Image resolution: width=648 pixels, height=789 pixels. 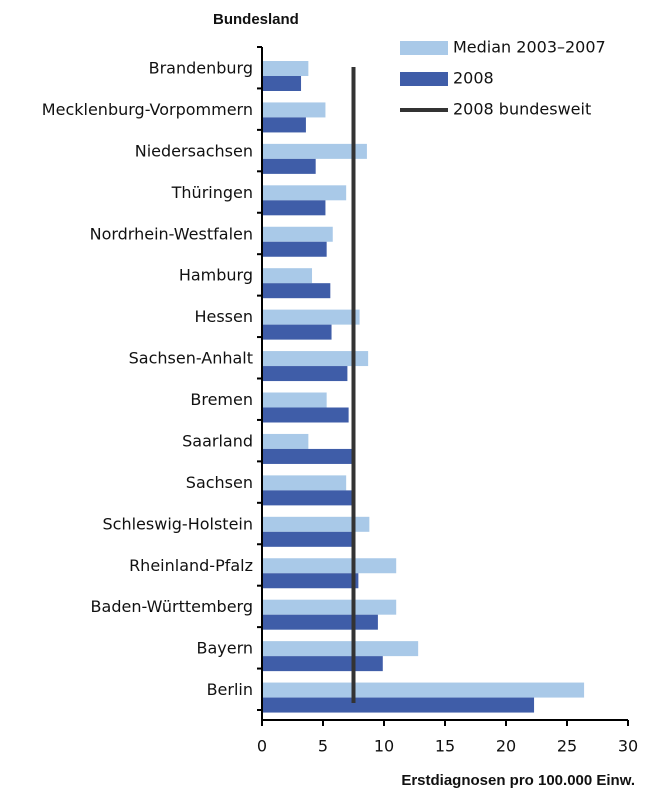 I want to click on y-tick-label: Hessen, so click(x=223, y=316).